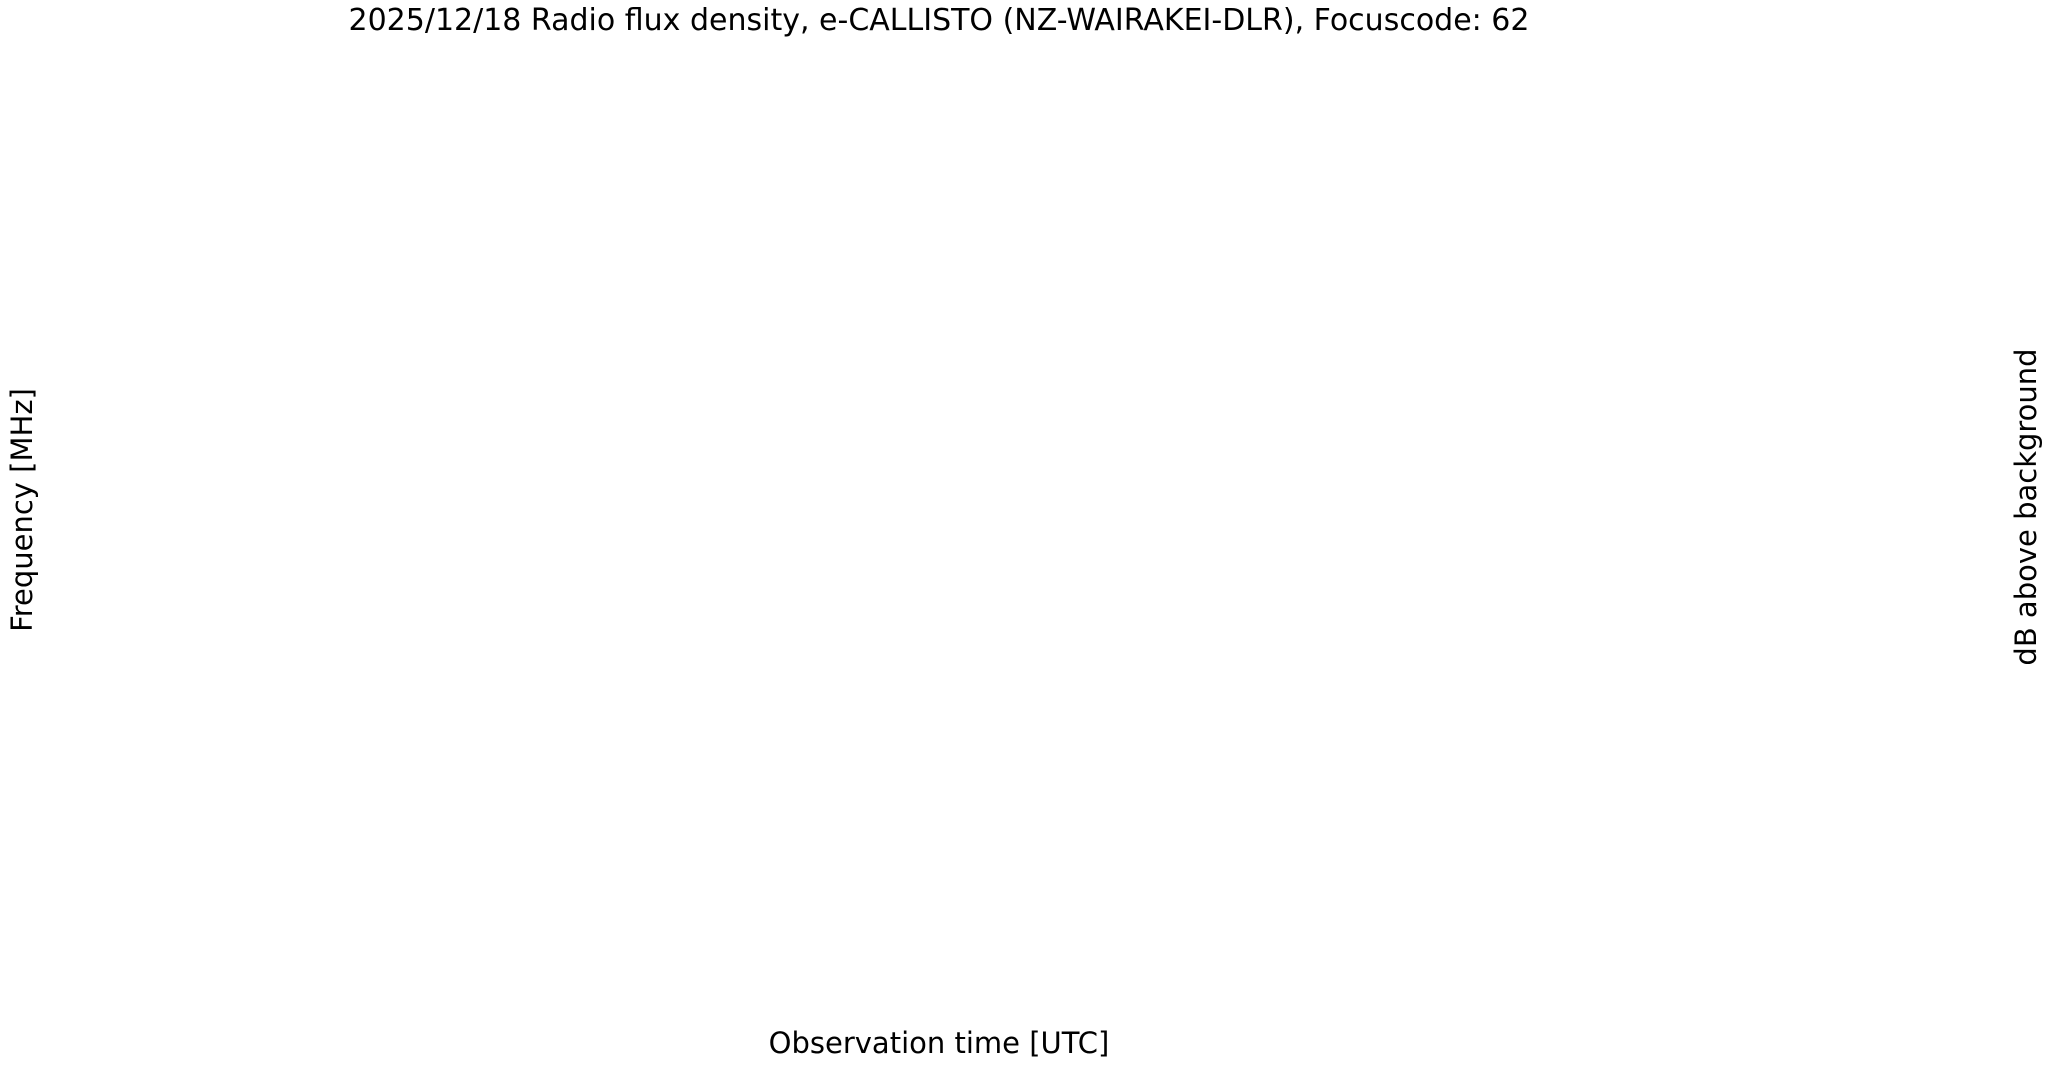 This screenshot has height=1067, width=2047. What do you see at coordinates (939, 1043) in the screenshot?
I see `x-axis-label: Observation time [UTC]` at bounding box center [939, 1043].